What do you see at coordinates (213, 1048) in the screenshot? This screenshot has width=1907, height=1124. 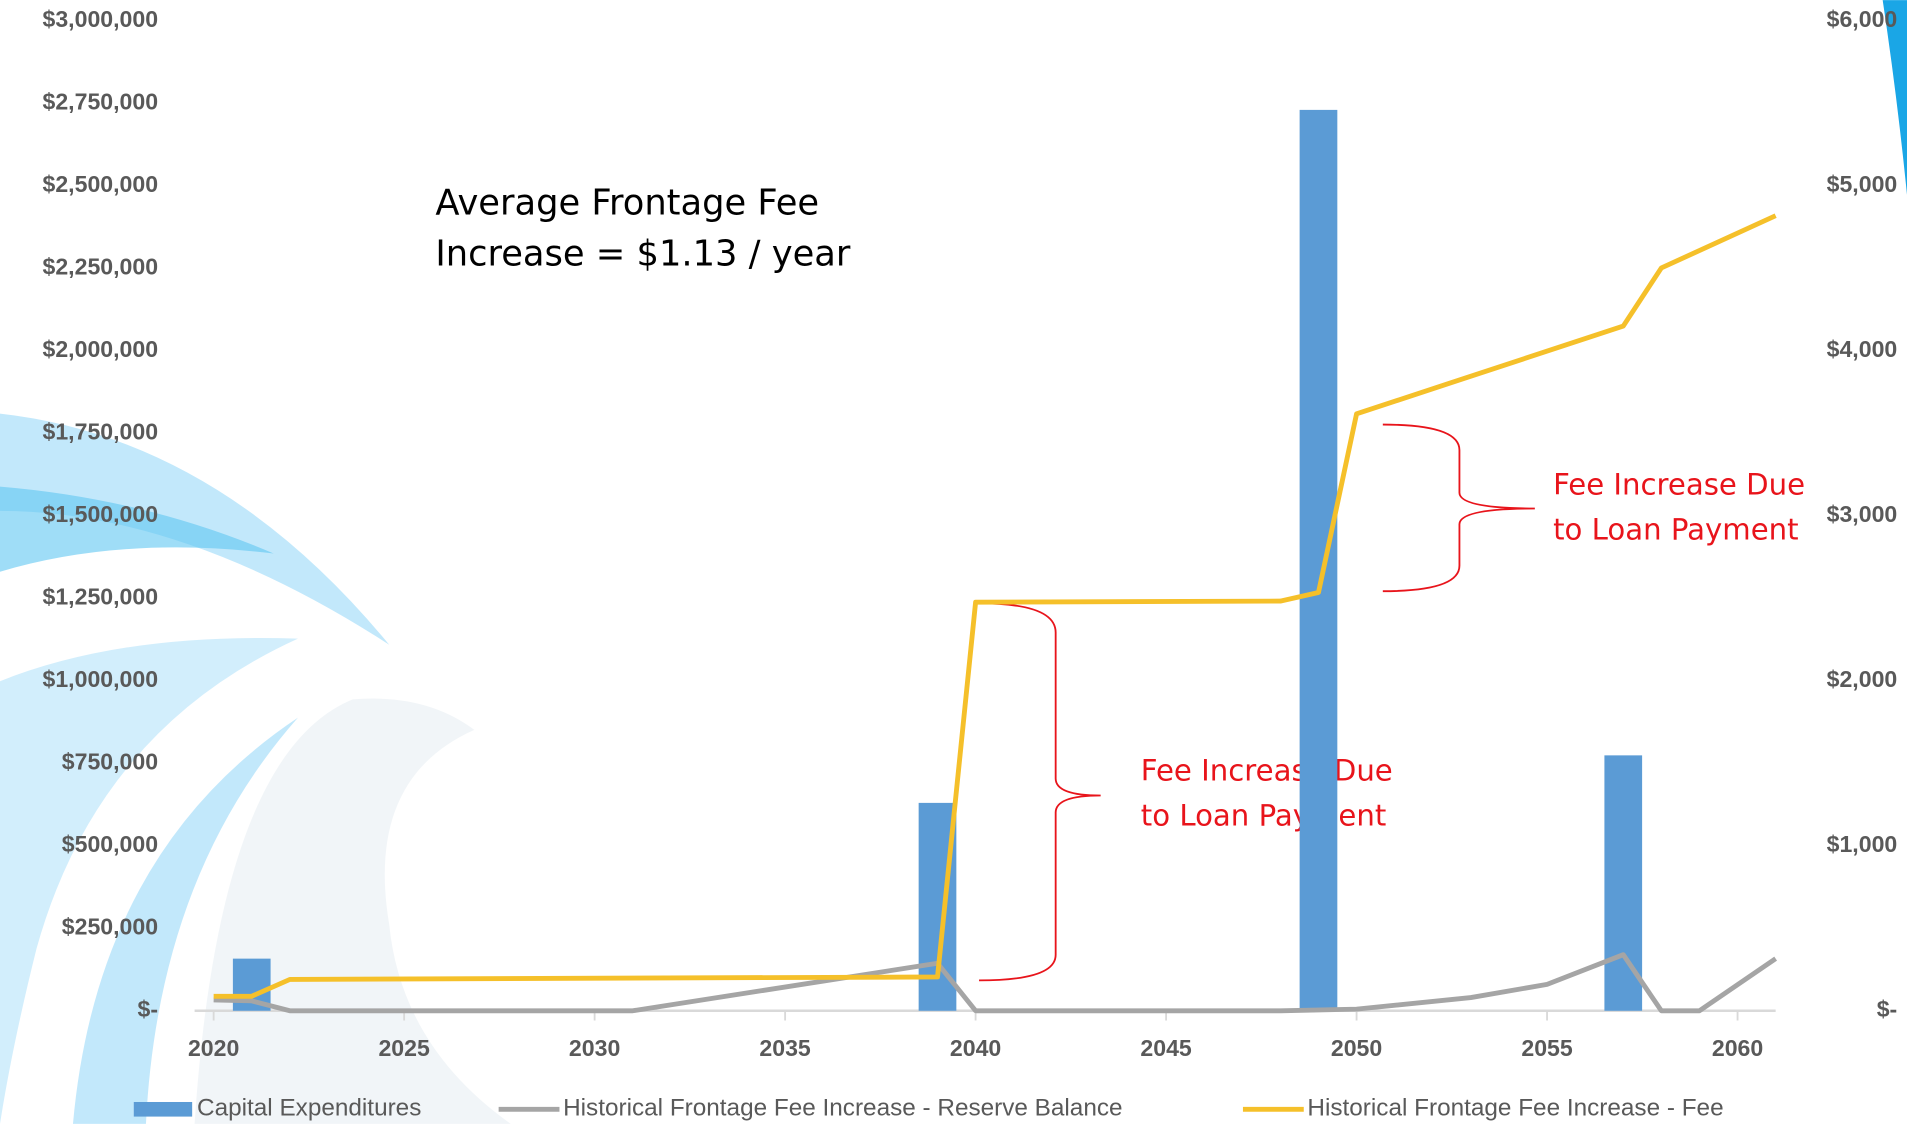 I see `x-tick-label: 2020` at bounding box center [213, 1048].